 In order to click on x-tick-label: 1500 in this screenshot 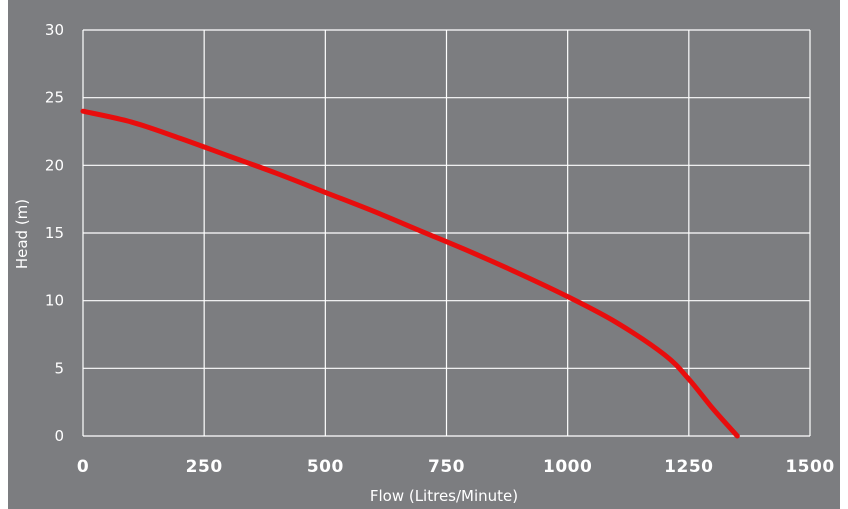, I will do `click(809, 467)`.